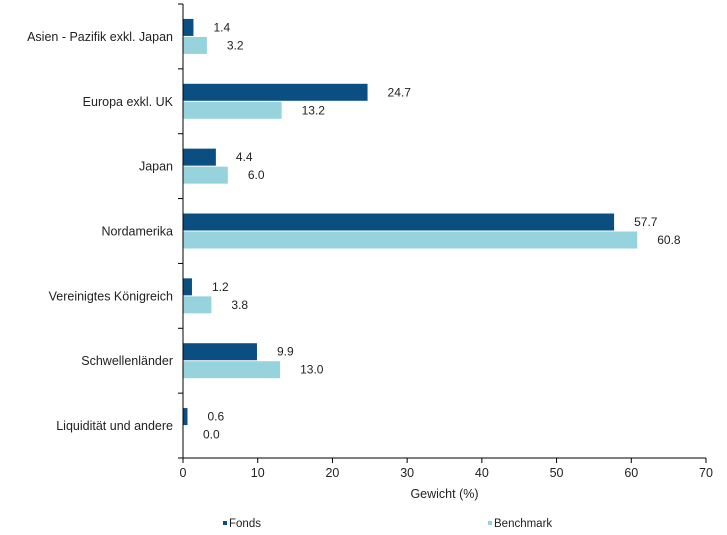 This screenshot has height=535, width=727. Describe the element at coordinates (669, 240) in the screenshot. I see `data-label: 60.8` at that location.